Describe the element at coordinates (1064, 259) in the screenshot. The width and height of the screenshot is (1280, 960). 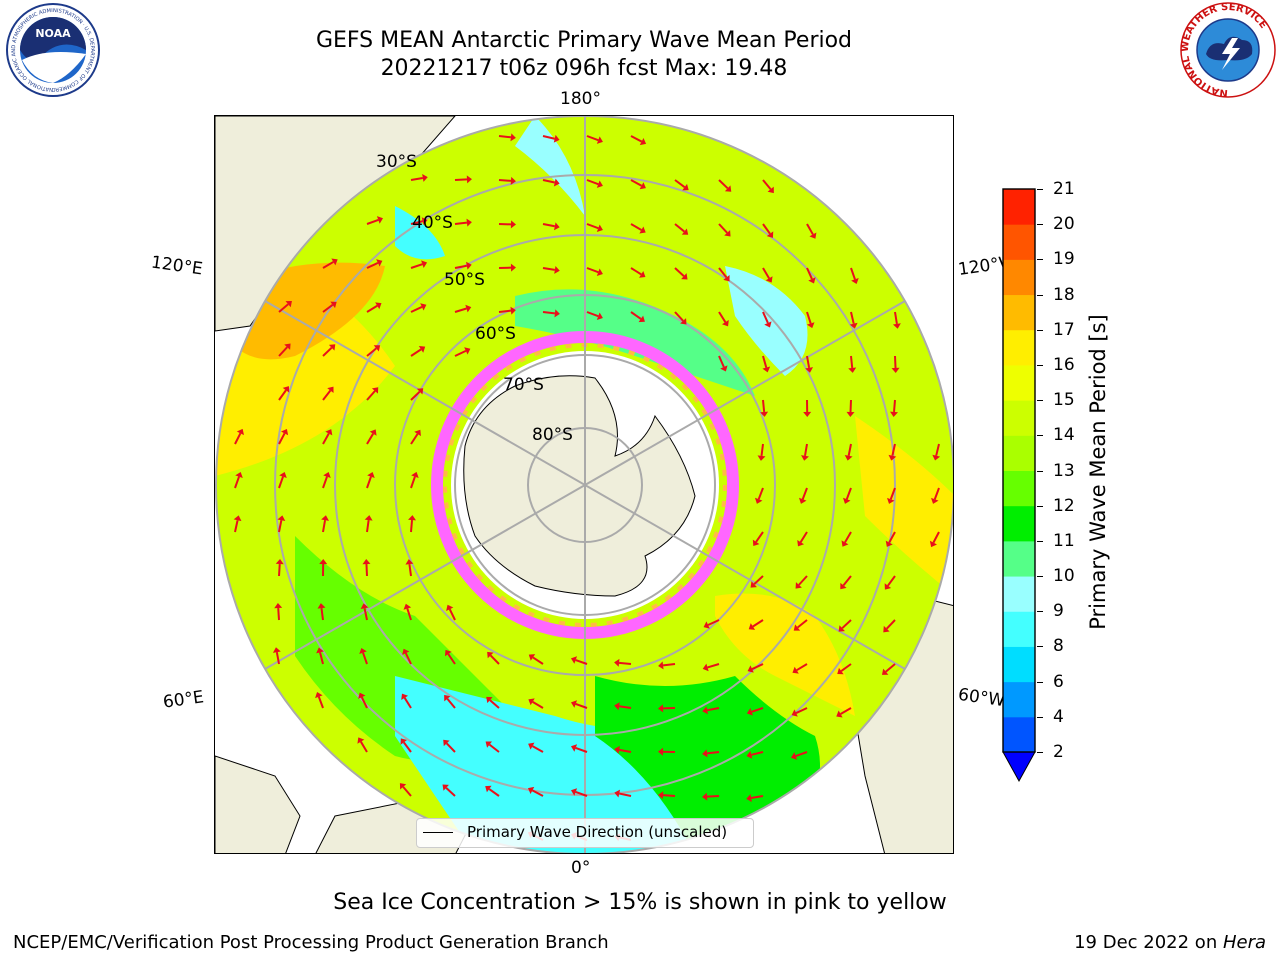
I see `colorbar-tick-label: 19` at that location.